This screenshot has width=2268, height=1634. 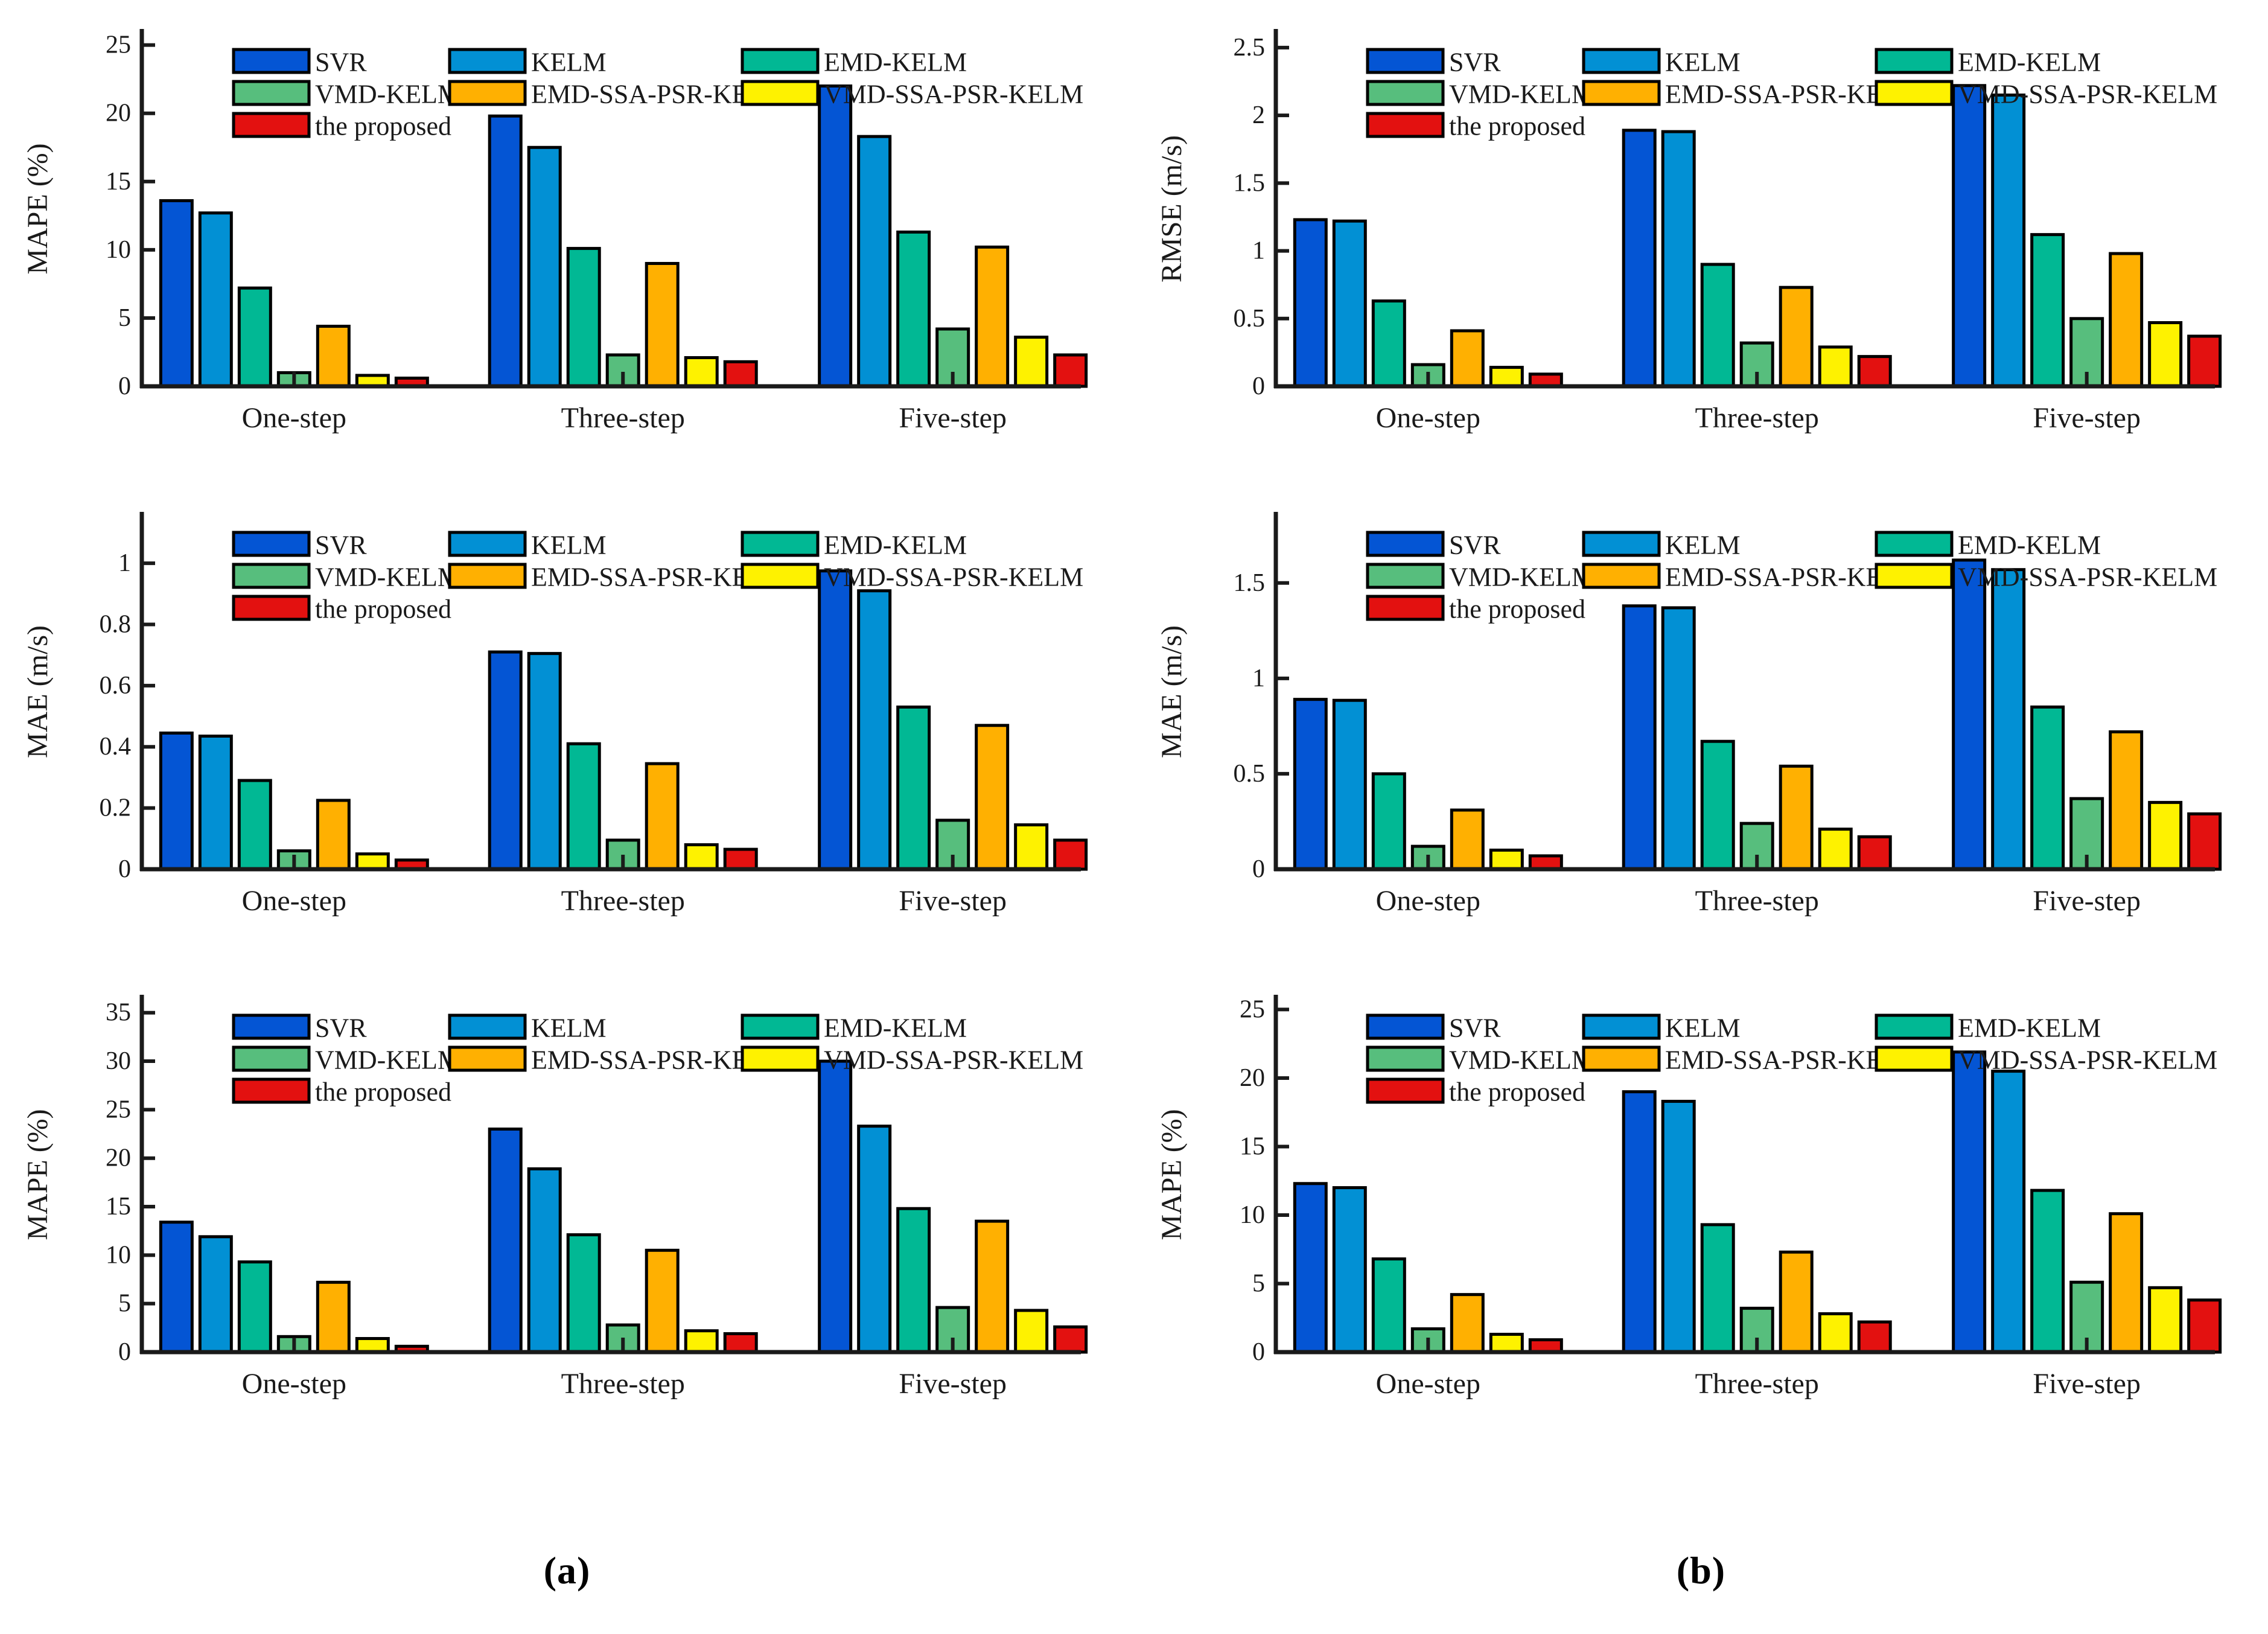 What do you see at coordinates (1475, 1028) in the screenshot?
I see `legend-label-svr: SVR` at bounding box center [1475, 1028].